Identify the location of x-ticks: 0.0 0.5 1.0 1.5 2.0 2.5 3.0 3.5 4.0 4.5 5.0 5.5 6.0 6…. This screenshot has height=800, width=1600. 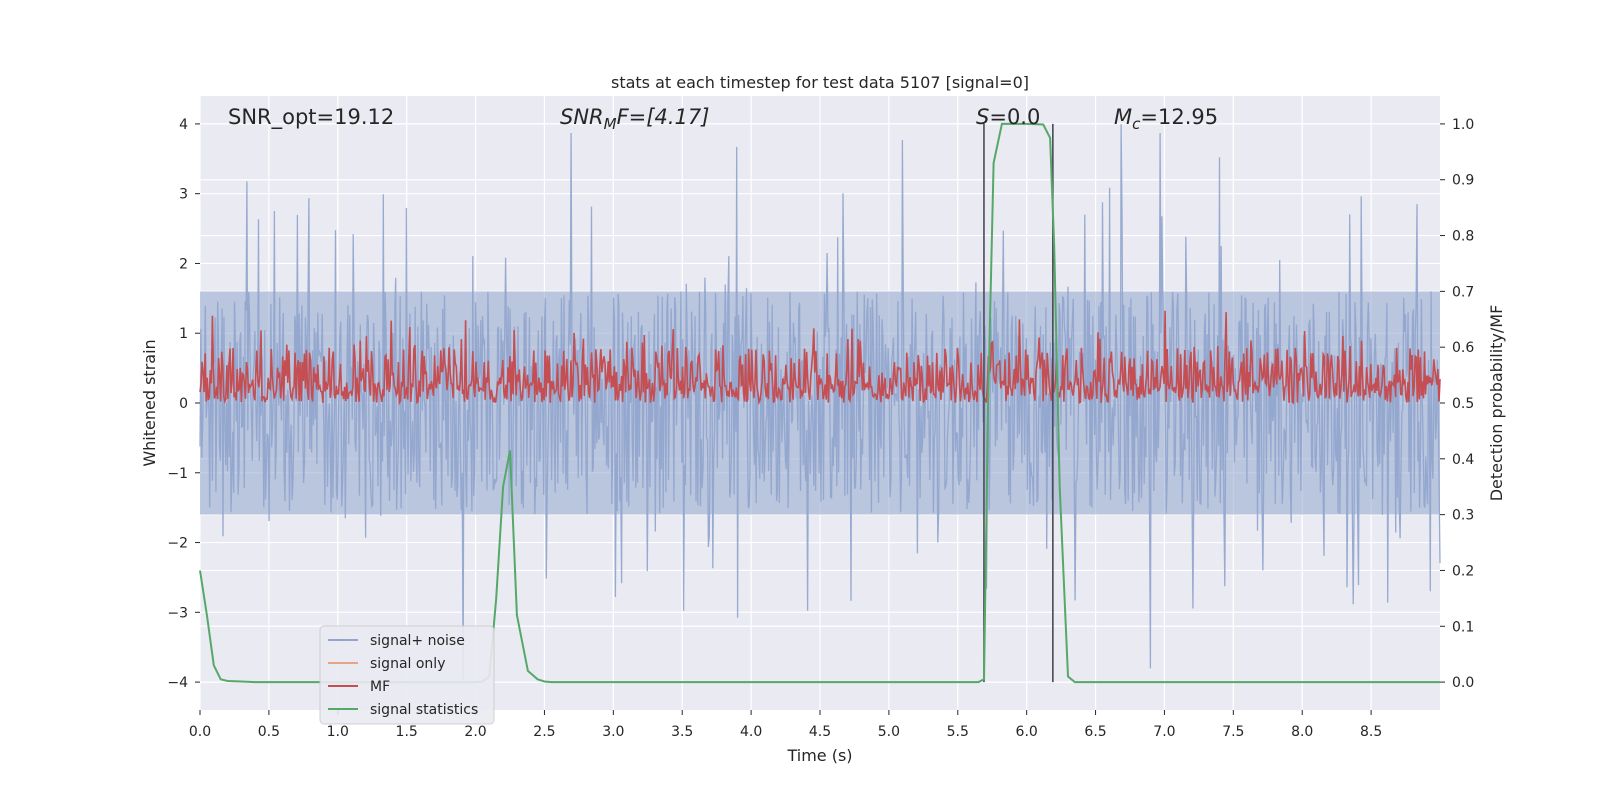
(785, 725).